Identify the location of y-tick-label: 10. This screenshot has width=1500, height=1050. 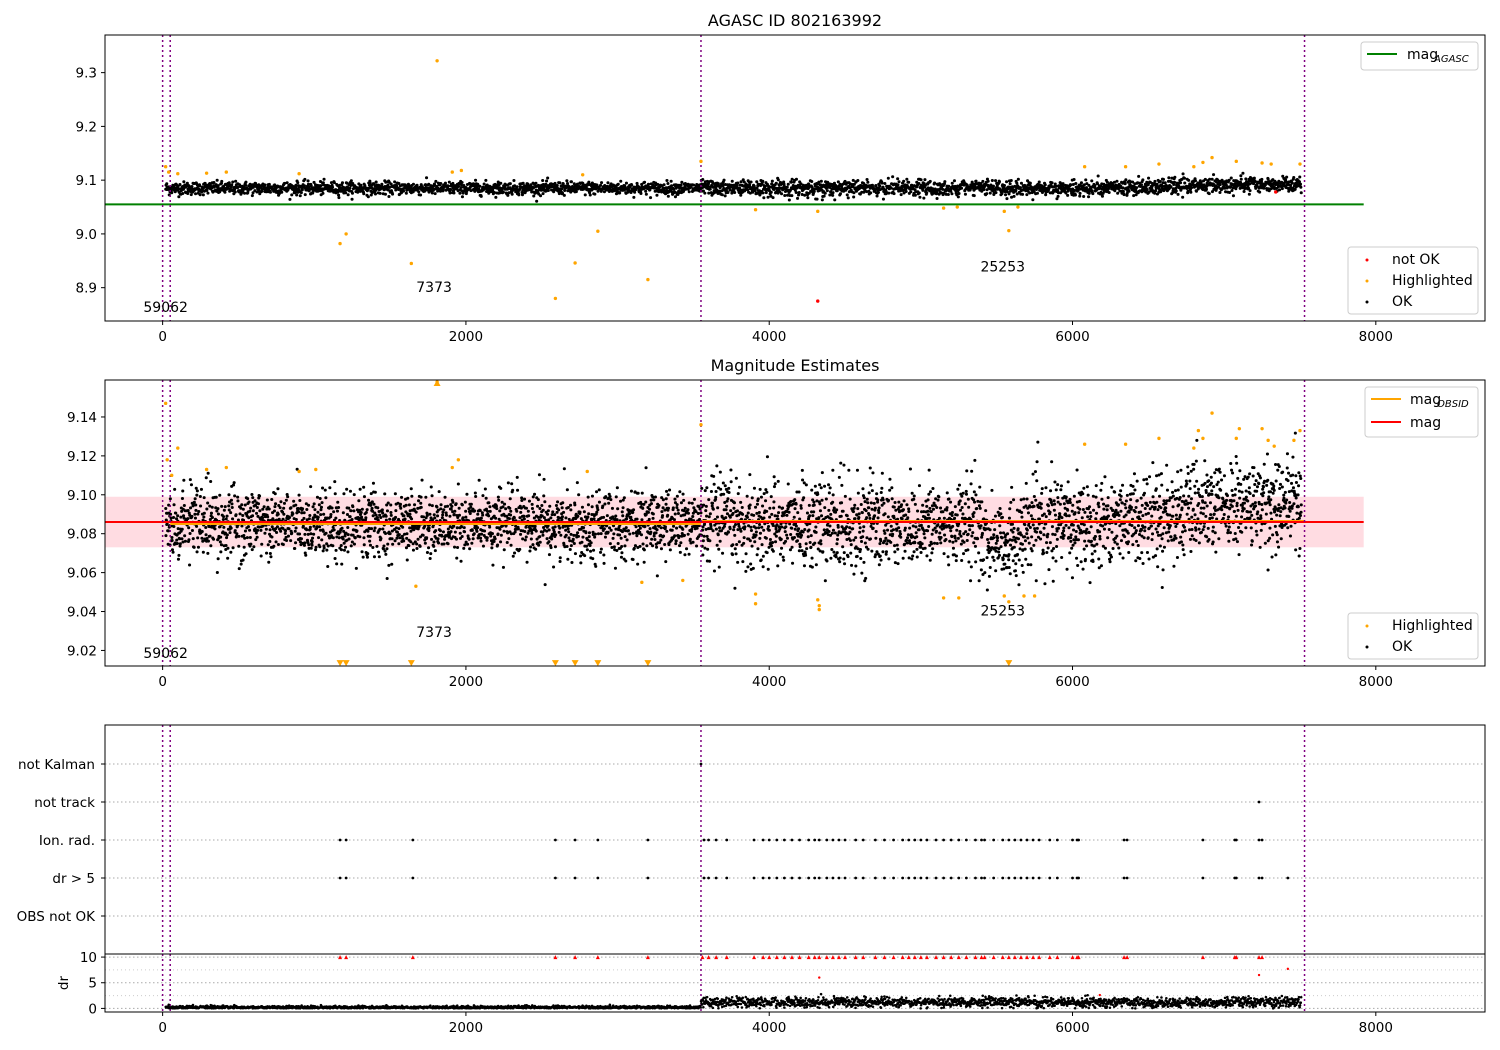
(88, 958).